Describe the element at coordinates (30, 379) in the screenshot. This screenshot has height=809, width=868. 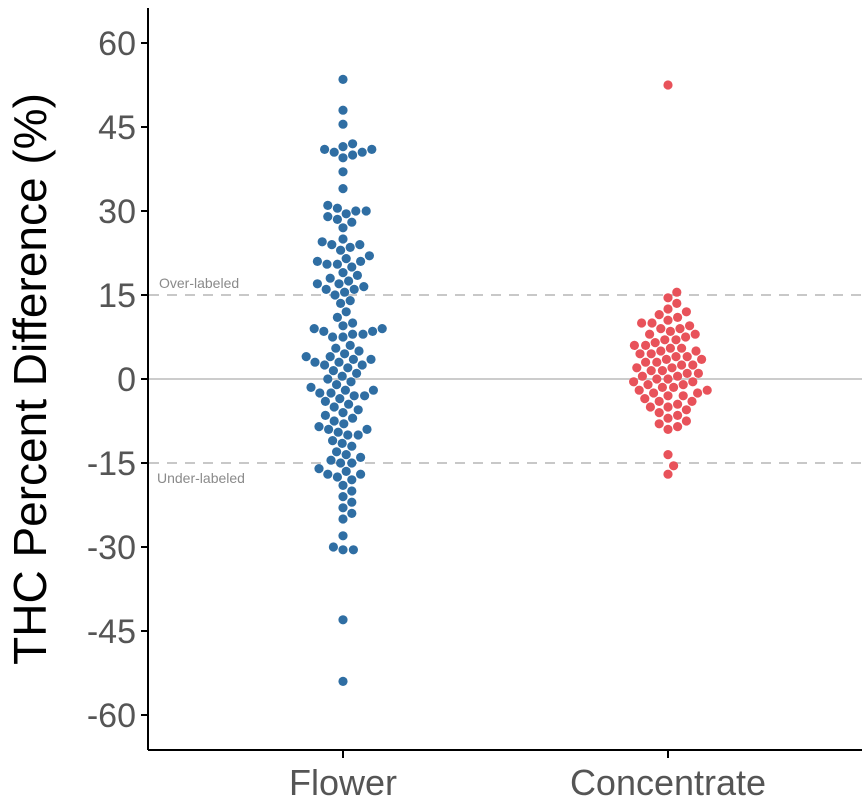
I see `y-axis-title: THC Percent Difference (%)` at that location.